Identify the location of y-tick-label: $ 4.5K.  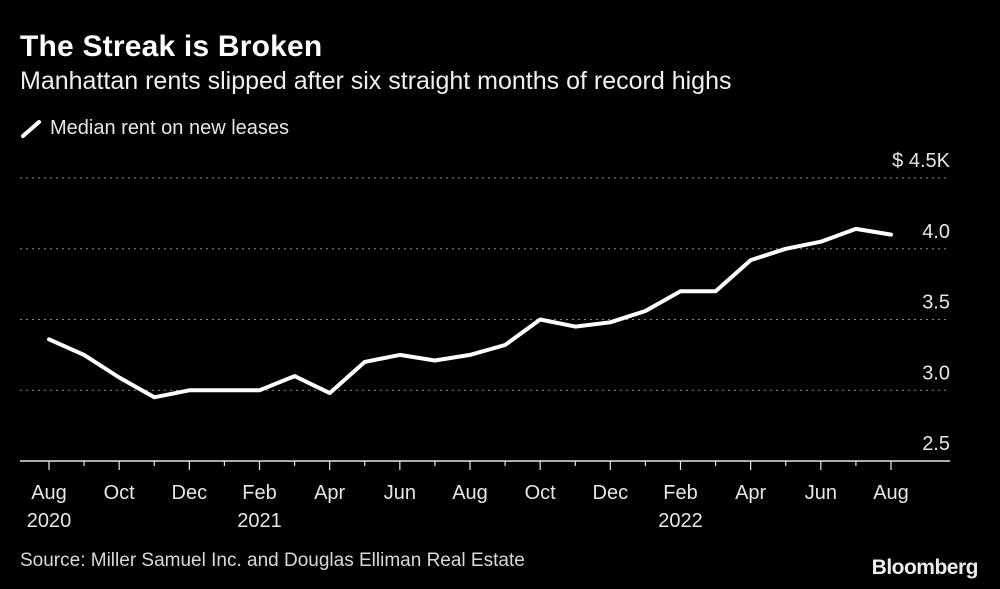
(921, 161).